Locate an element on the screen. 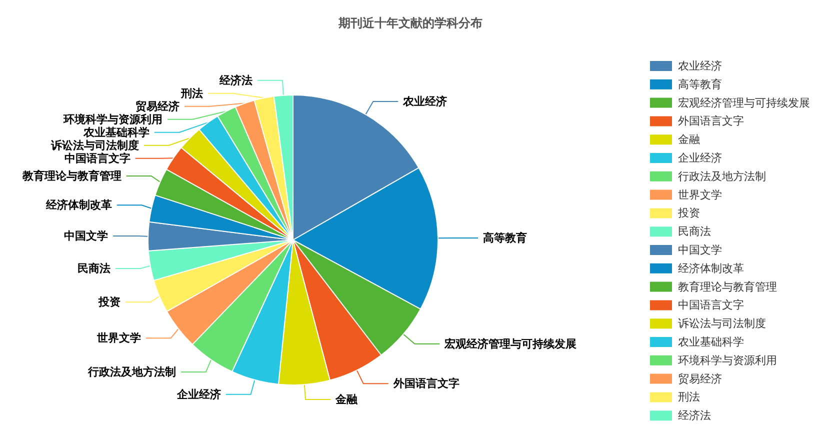  legend-label: 经济体制改革 is located at coordinates (711, 268).